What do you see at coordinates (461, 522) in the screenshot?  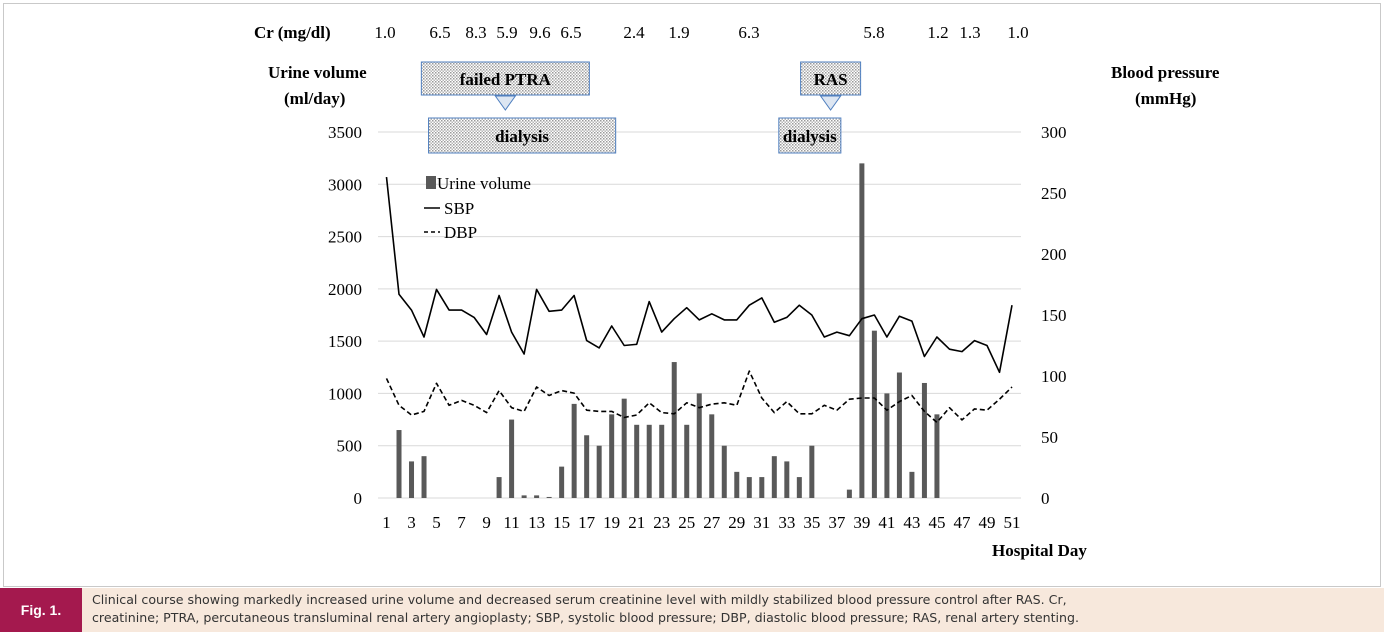 I see `x-tick-label: 7` at bounding box center [461, 522].